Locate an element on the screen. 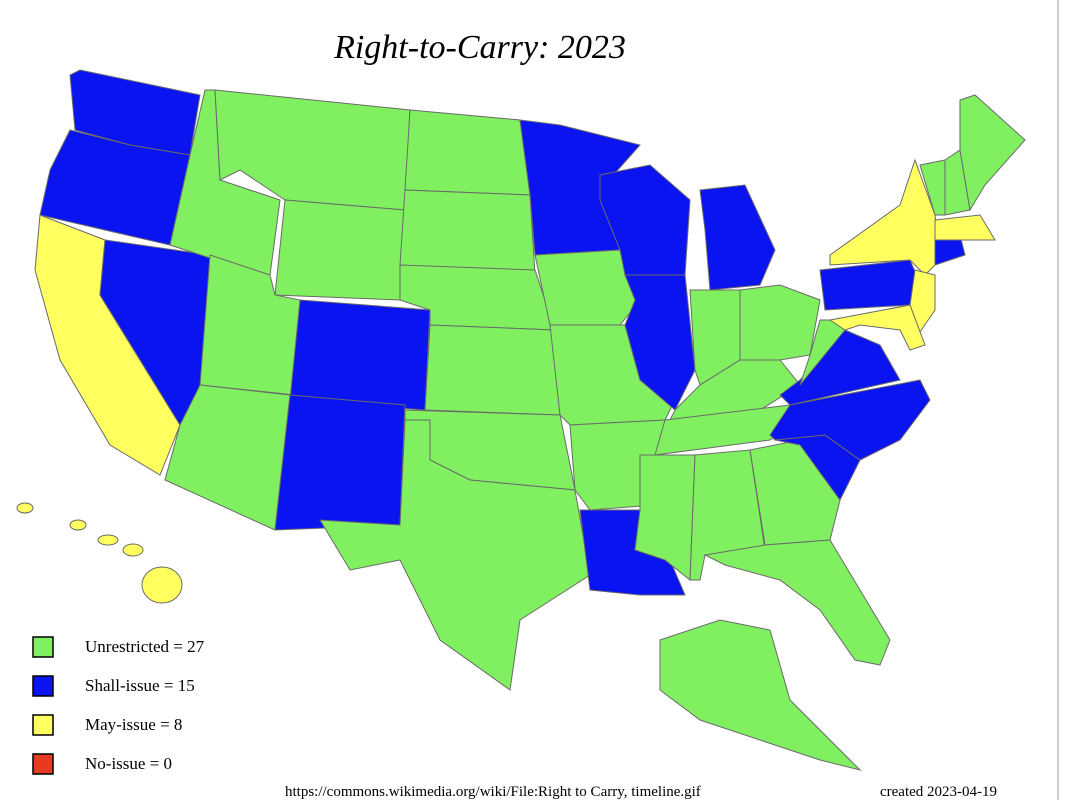  legend-label: May-issue = 8 is located at coordinates (133, 724).